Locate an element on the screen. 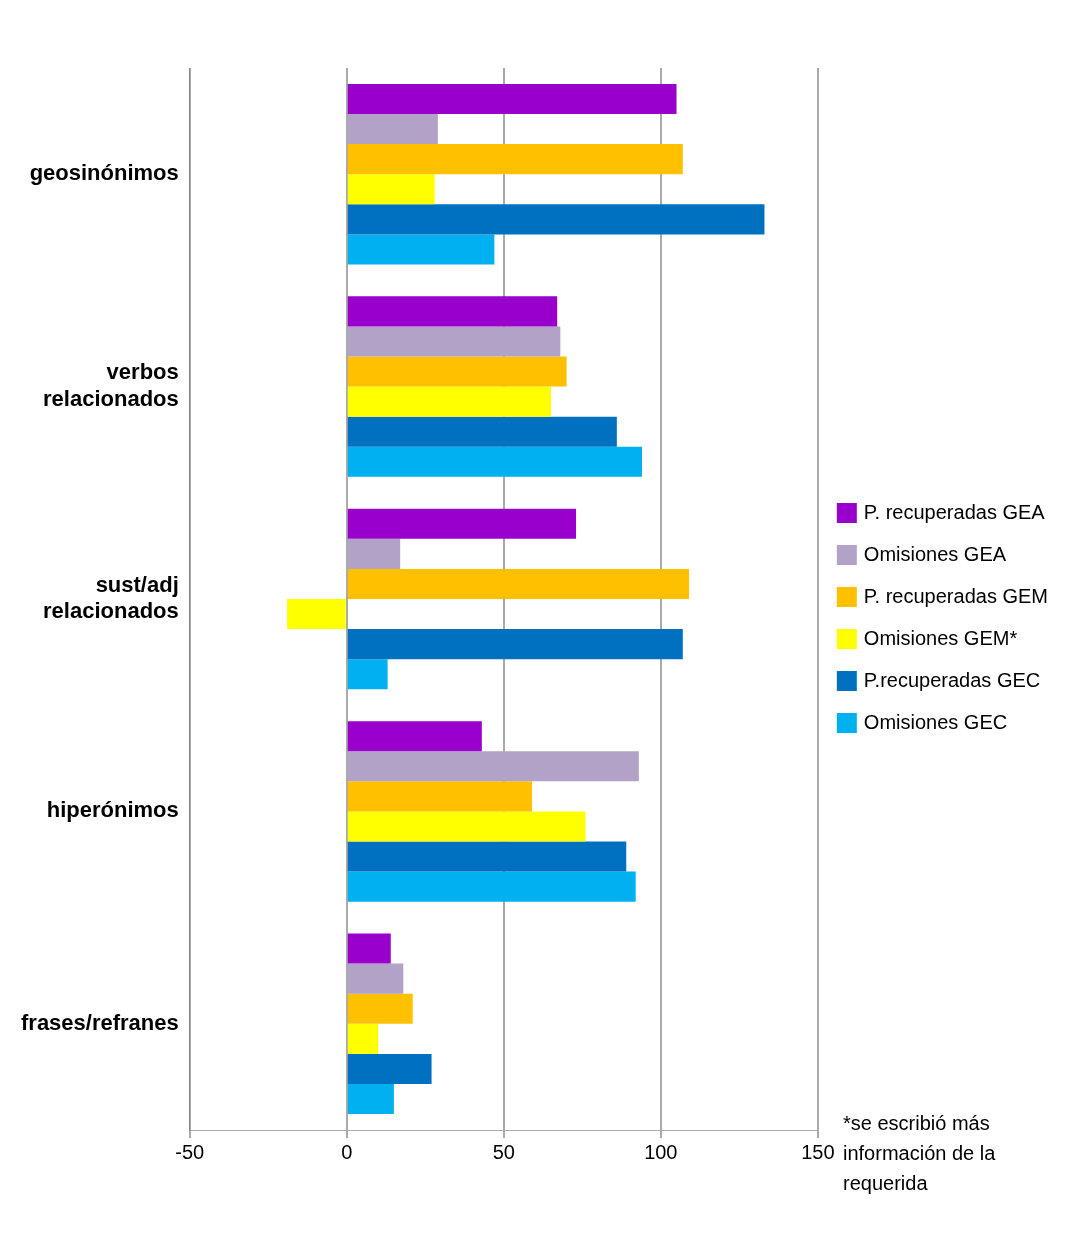 The height and width of the screenshot is (1242, 1089). text: *se escribió más información de la requerida is located at coordinates (920, 1153).